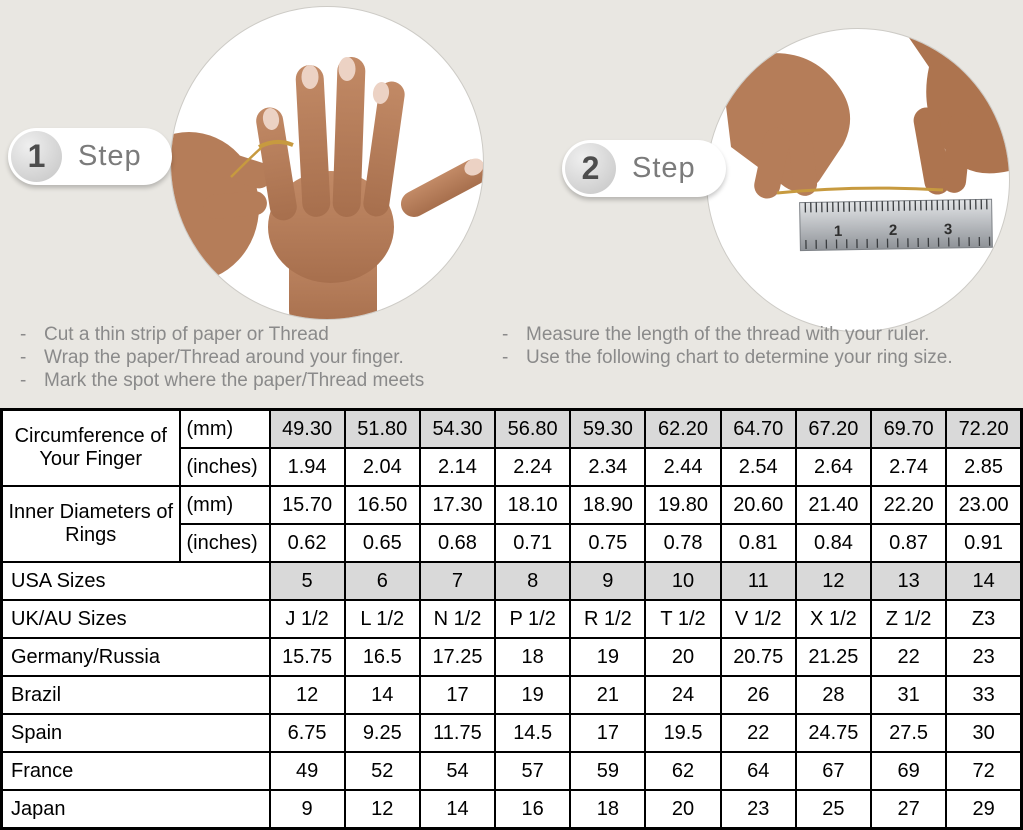  I want to click on gold-thread, so click(860, 190).